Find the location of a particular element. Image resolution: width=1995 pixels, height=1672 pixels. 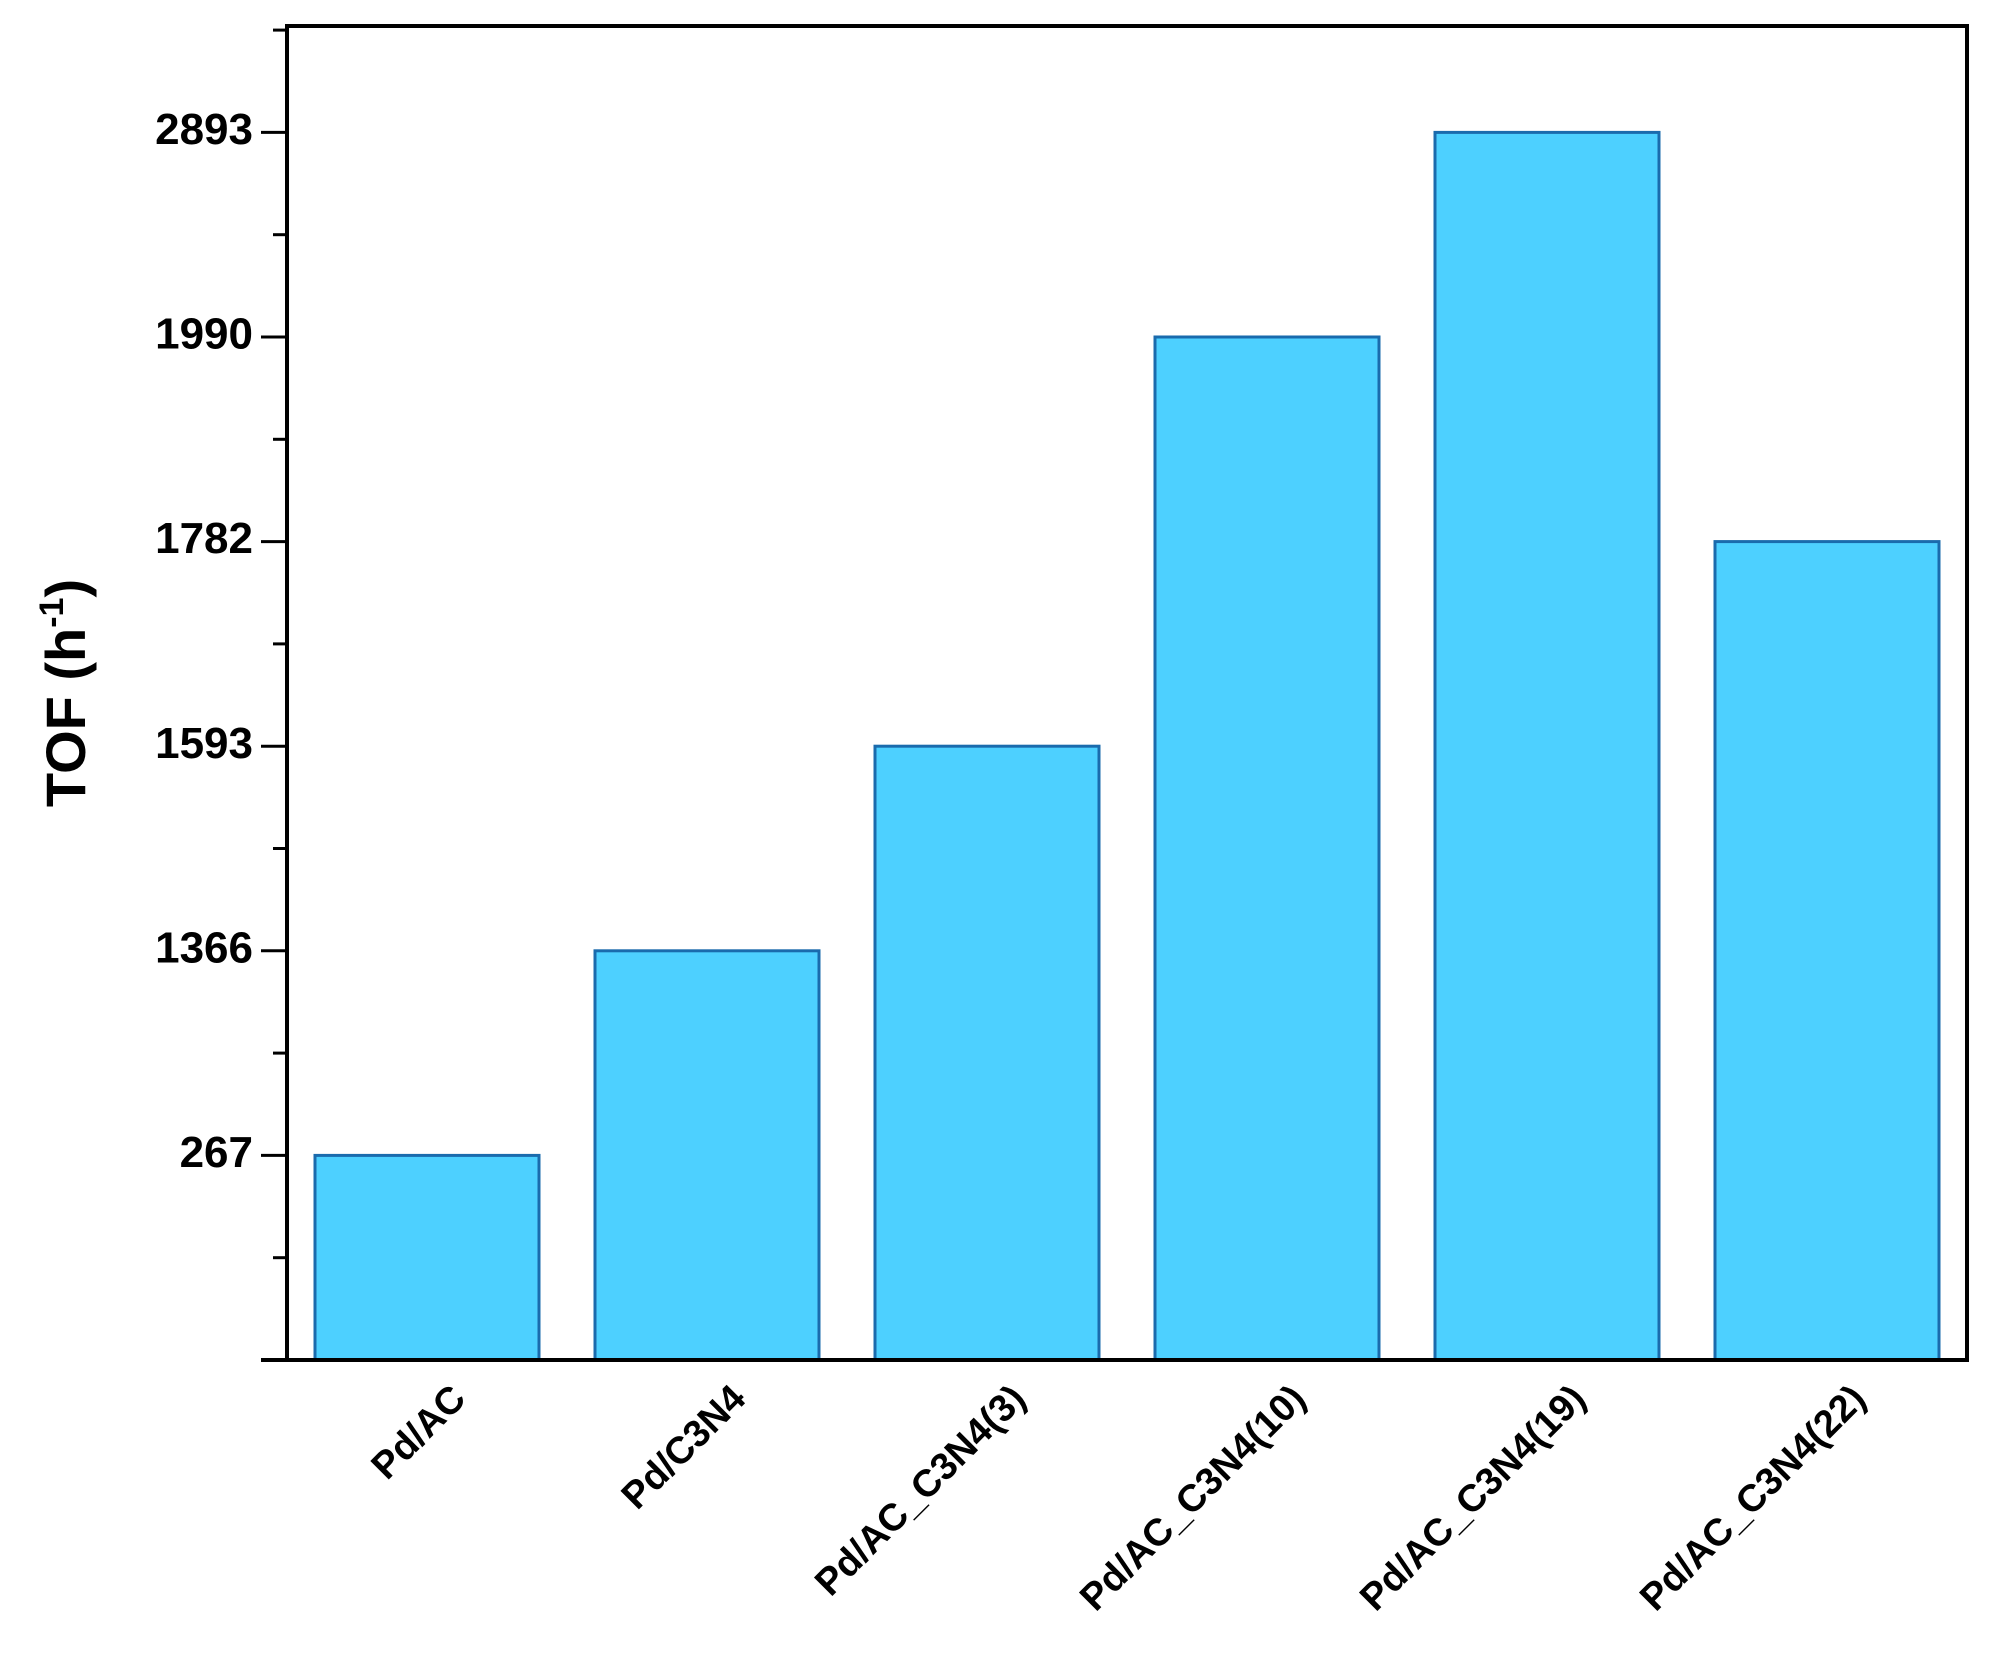

x-tick-label: Pd/AC is located at coordinates (419, 1432).